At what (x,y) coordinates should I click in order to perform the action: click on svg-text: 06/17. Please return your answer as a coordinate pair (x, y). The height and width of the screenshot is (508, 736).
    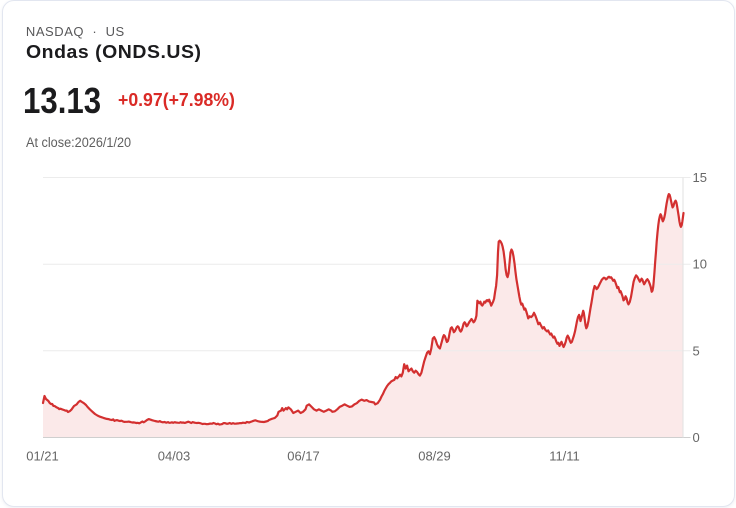
    Looking at the image, I should click on (303, 456).